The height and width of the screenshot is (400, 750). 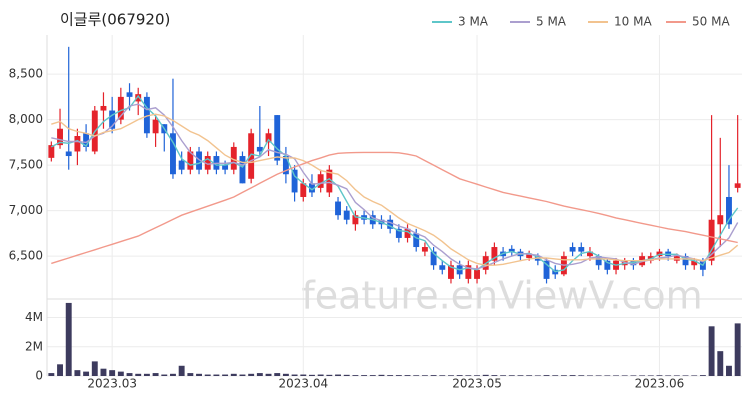 I want to click on volume-tick-label: 2M, so click(x=34, y=346).